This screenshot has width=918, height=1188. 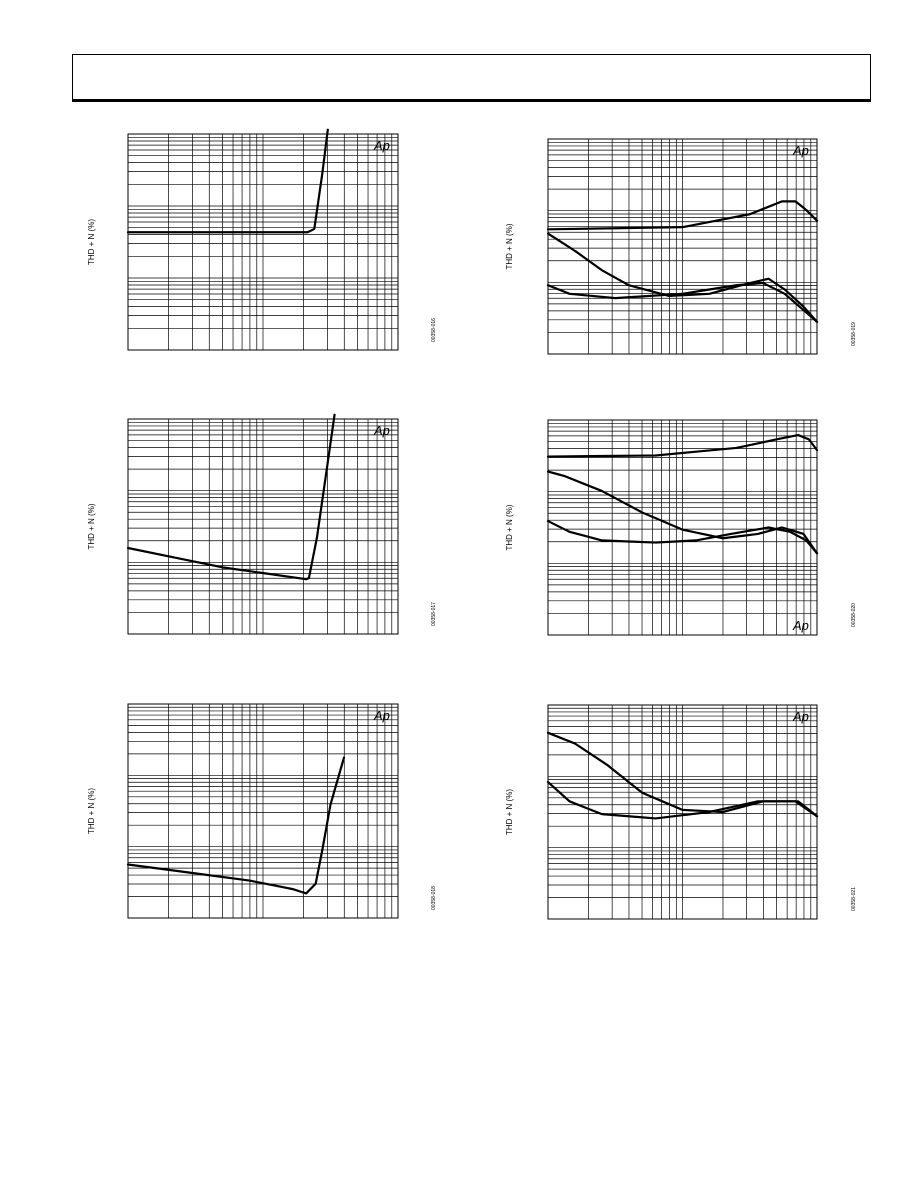 I want to click on chart-panel-4: Ap THD + N (%) 00358-019, so click(x=681, y=246).